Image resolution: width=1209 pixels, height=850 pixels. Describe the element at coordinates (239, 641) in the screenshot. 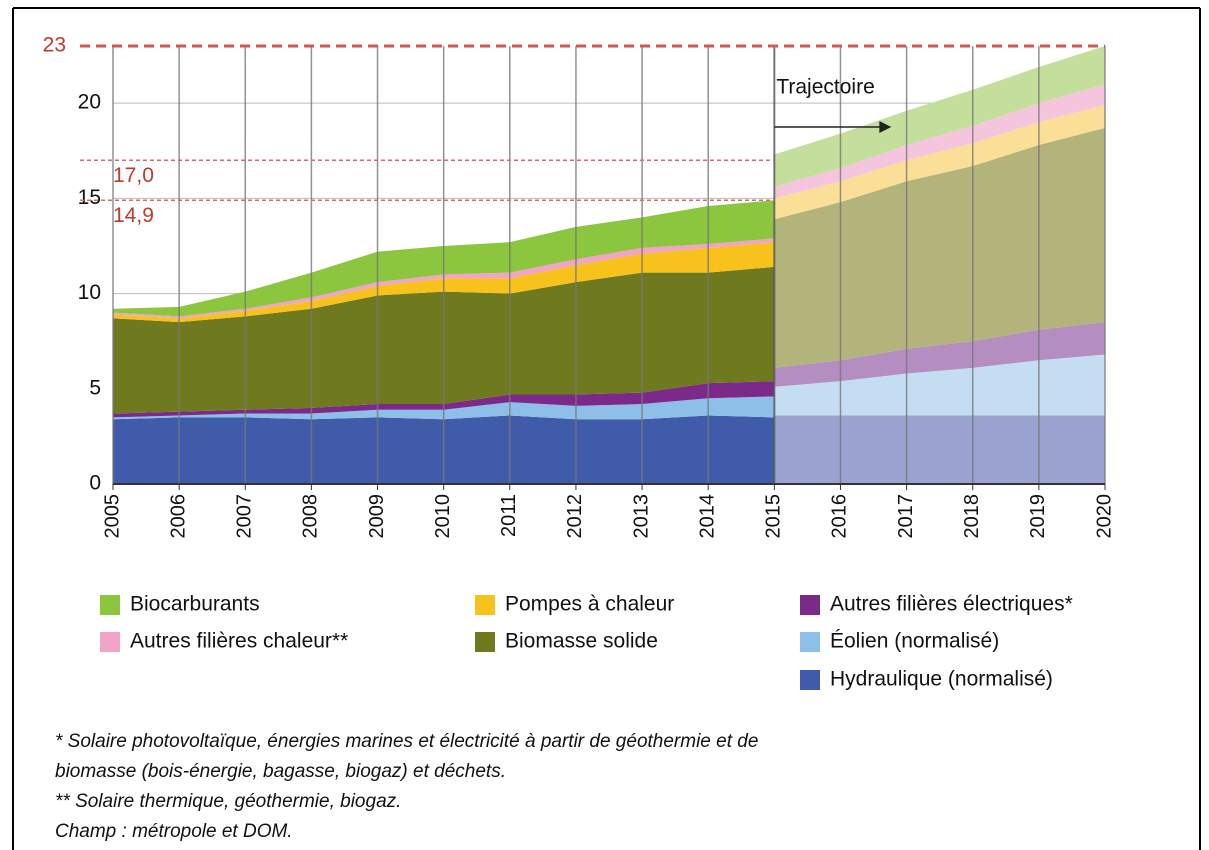

I see `legend-label: Autres filières chaleur**` at that location.